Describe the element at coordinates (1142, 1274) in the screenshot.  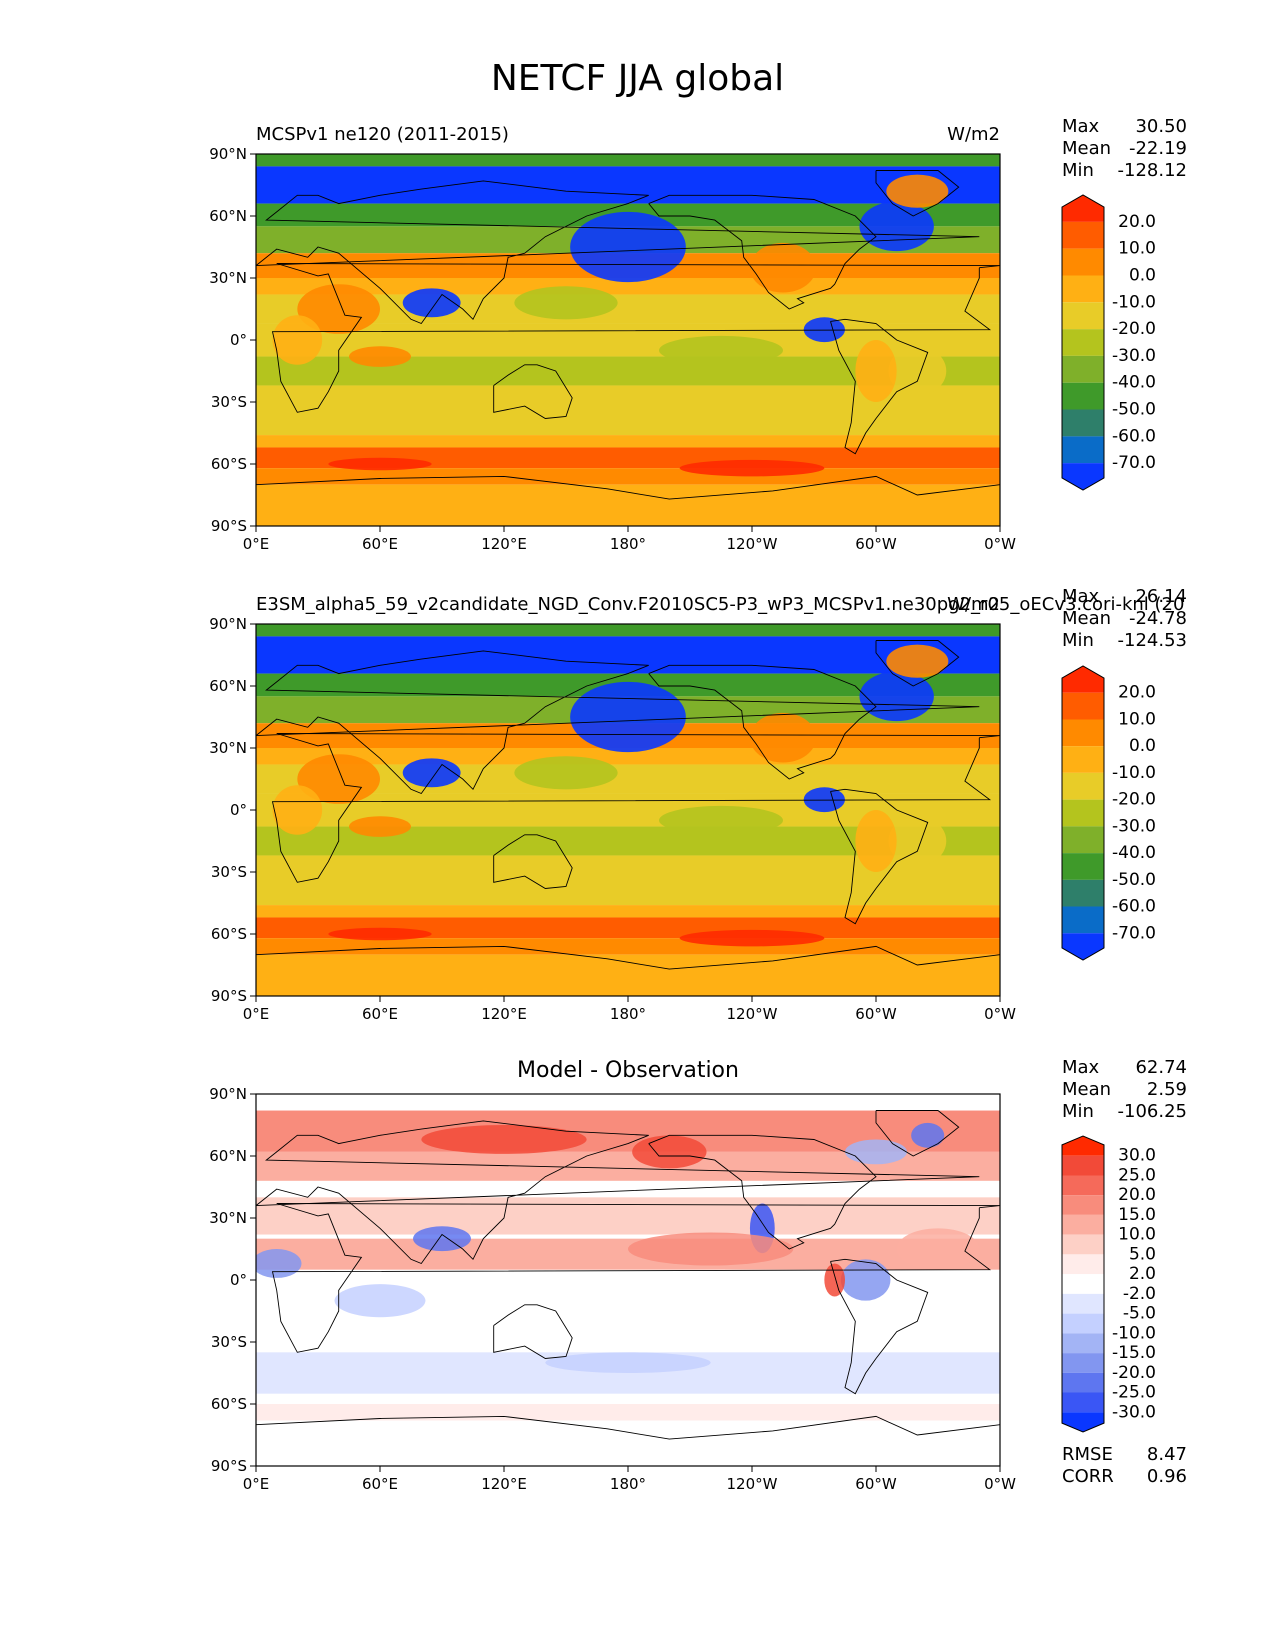
I see `colorbar-label: 2.0` at that location.